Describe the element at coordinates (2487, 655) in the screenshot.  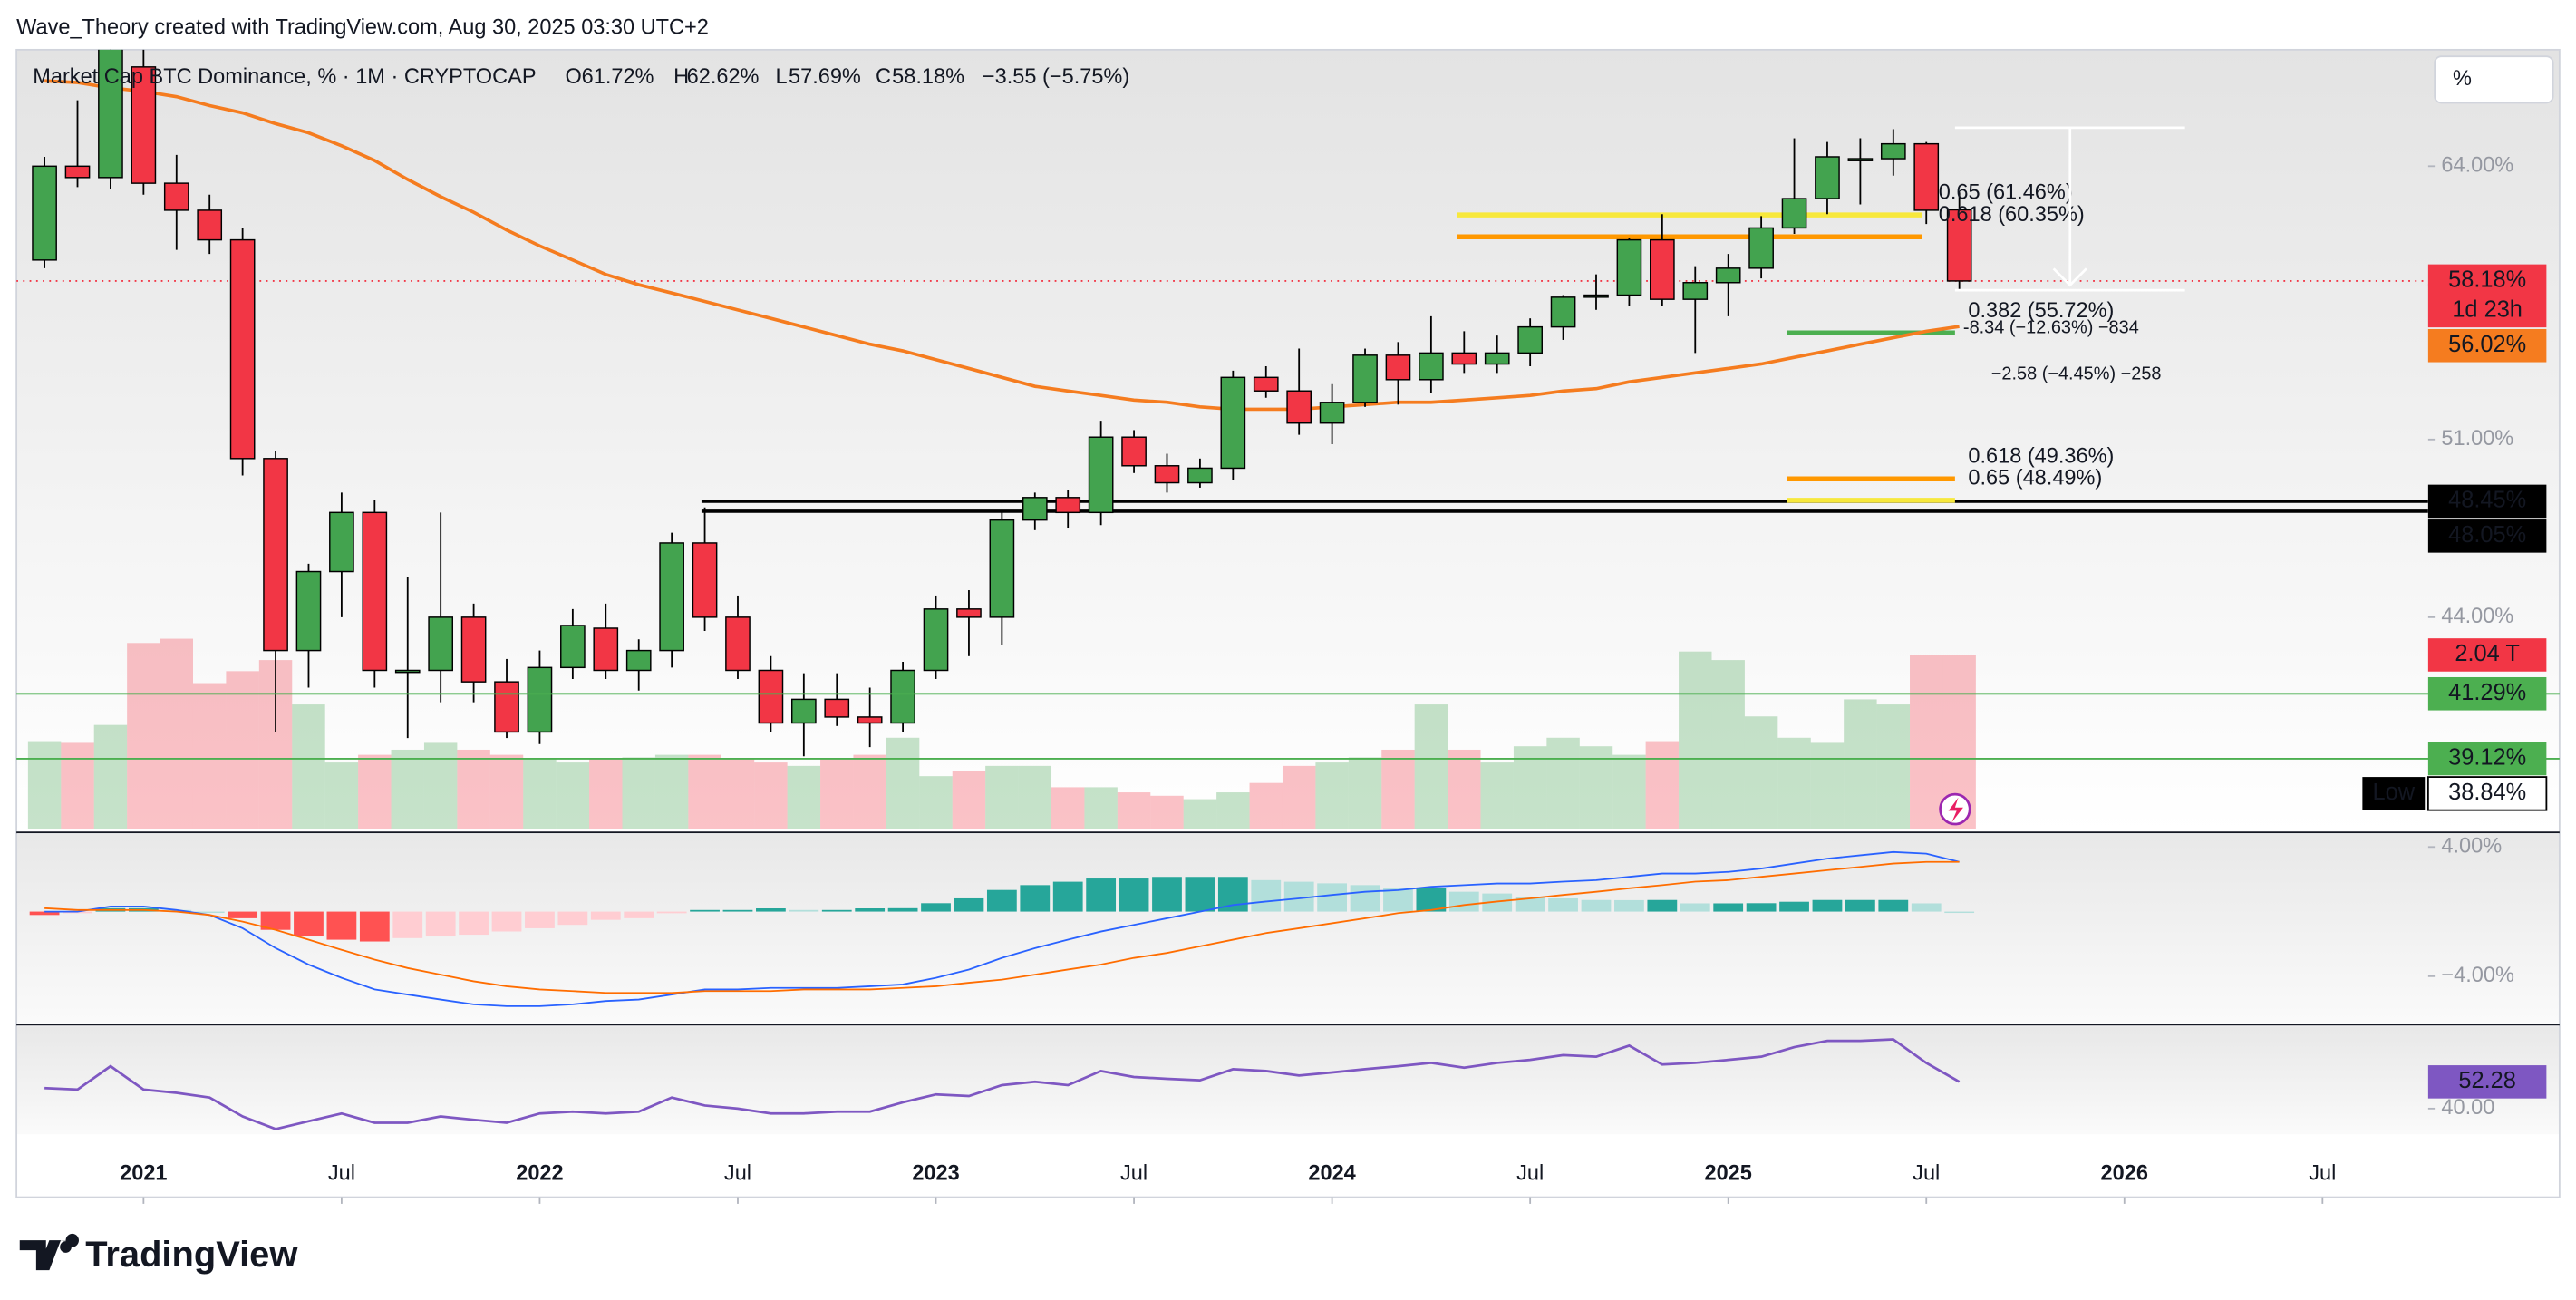
I see `volume-label-box` at that location.